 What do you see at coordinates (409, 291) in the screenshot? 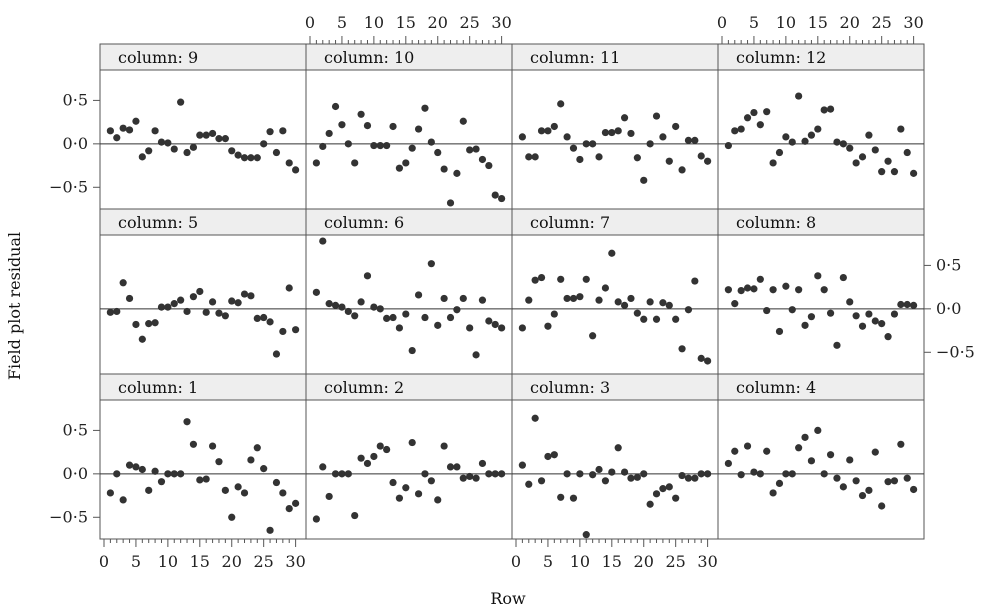
I see `panel: column: 6` at bounding box center [409, 291].